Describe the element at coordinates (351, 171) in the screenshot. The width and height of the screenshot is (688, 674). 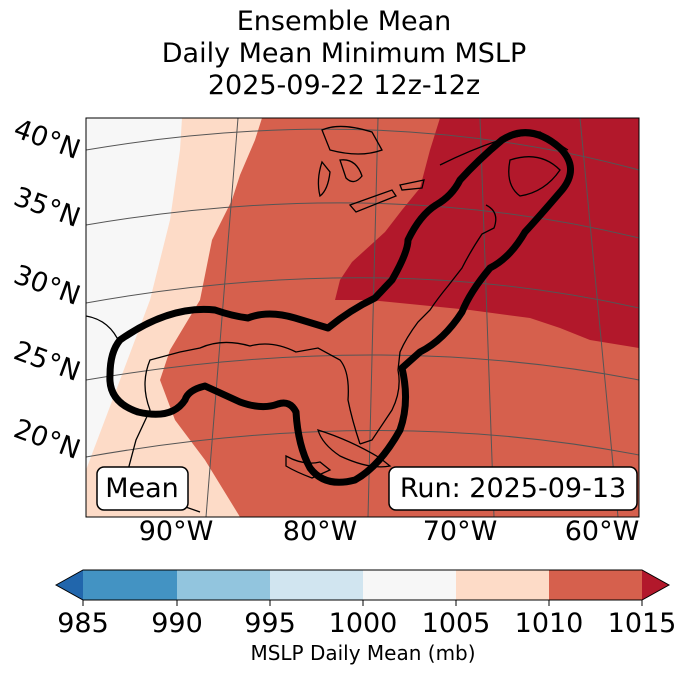
I see `lake-huron` at that location.